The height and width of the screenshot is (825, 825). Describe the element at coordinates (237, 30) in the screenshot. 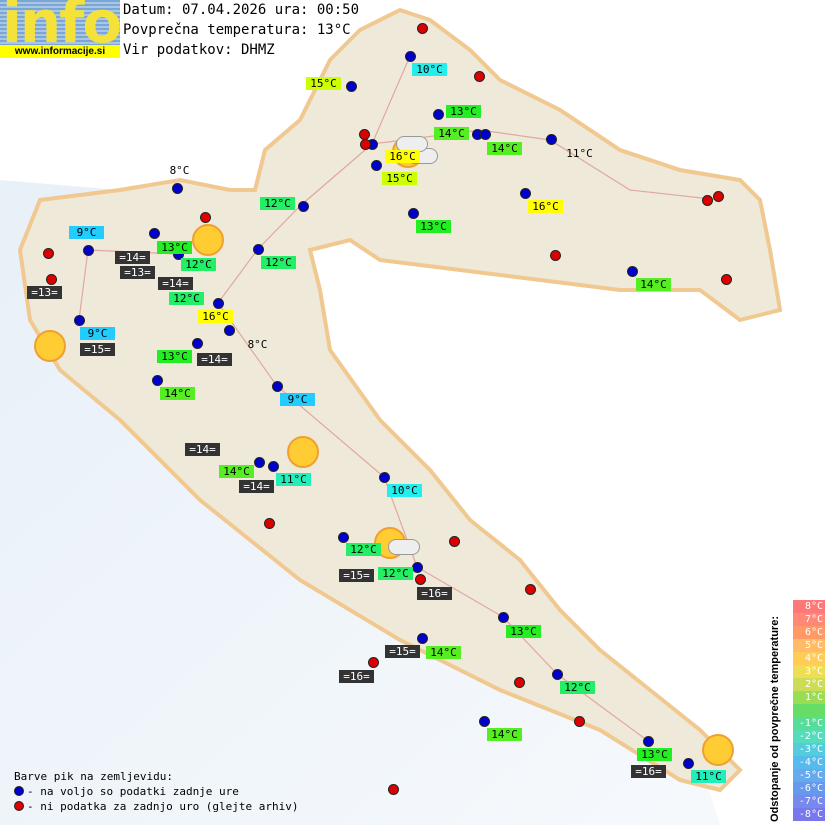

I see `average-temperature-line: Povprečna temperatura: 13°C` at that location.